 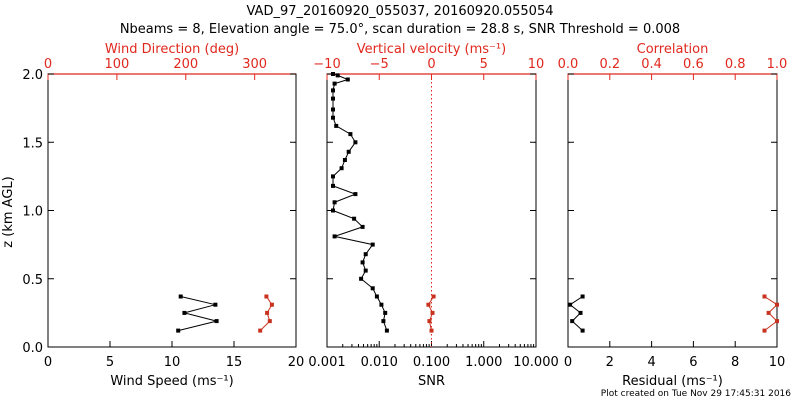 I want to click on residual-bottom-tick-label: 0, so click(x=568, y=362).